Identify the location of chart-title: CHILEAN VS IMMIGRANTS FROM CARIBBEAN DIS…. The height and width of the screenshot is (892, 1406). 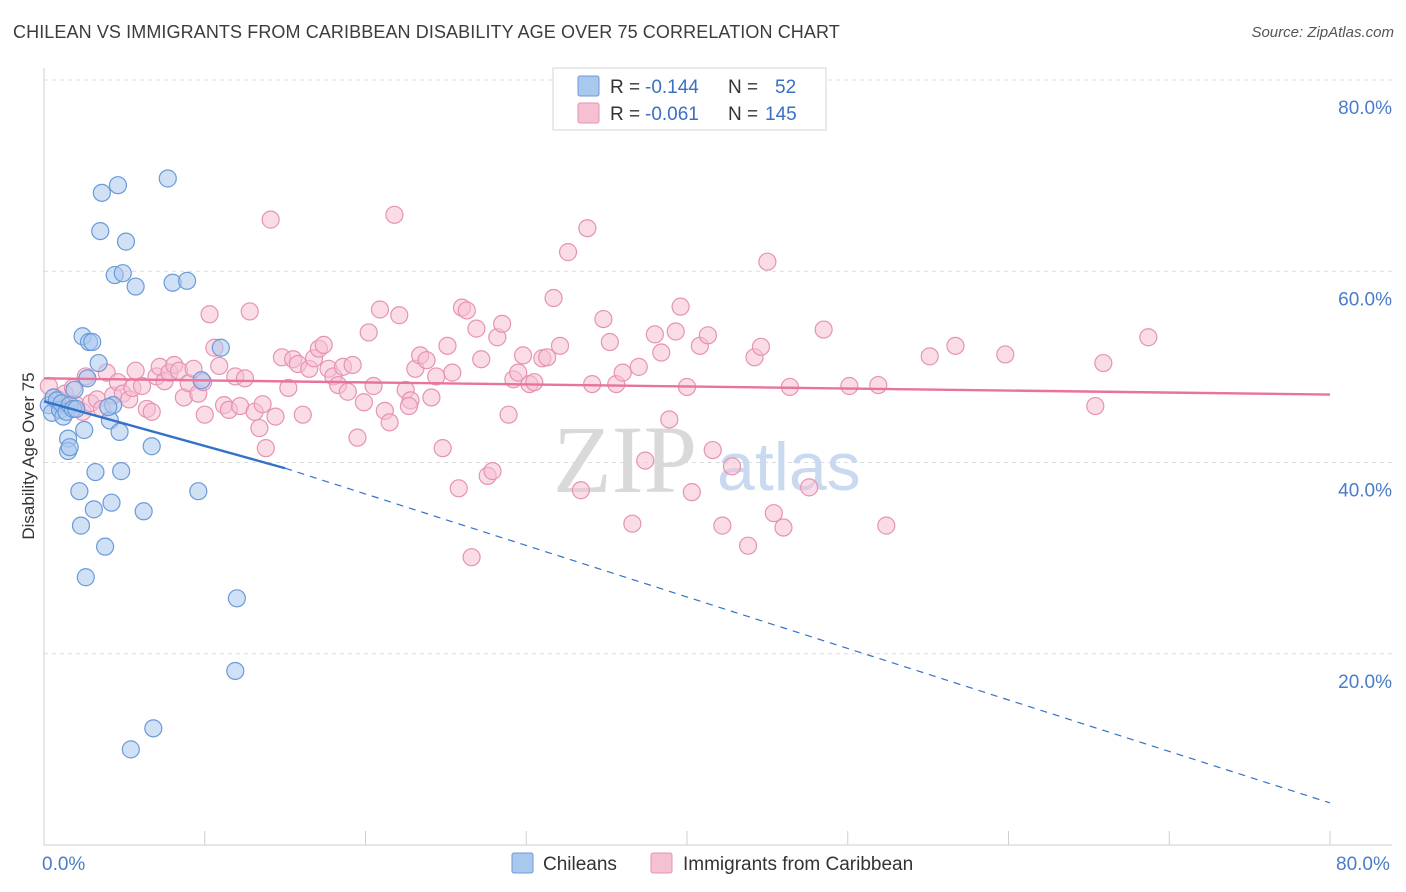
(426, 32).